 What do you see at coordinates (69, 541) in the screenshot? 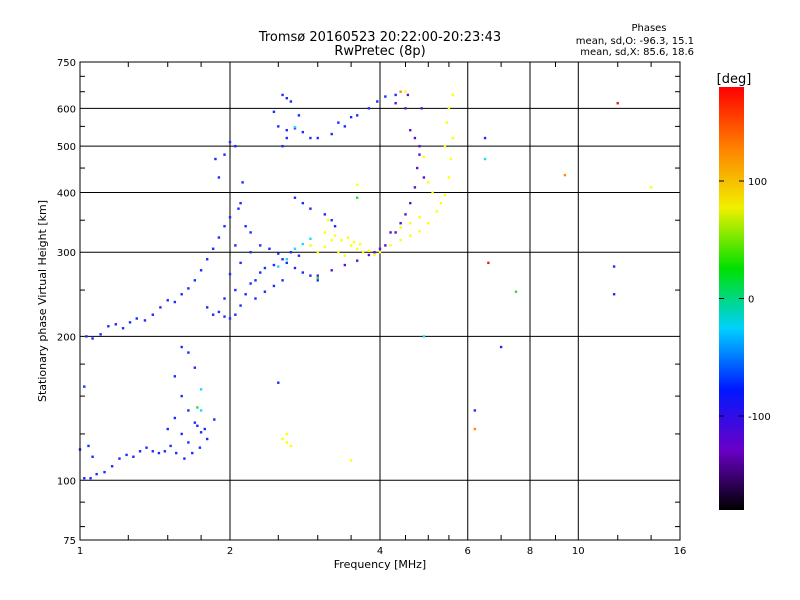
I see `y-tick-label: 75` at bounding box center [69, 541].